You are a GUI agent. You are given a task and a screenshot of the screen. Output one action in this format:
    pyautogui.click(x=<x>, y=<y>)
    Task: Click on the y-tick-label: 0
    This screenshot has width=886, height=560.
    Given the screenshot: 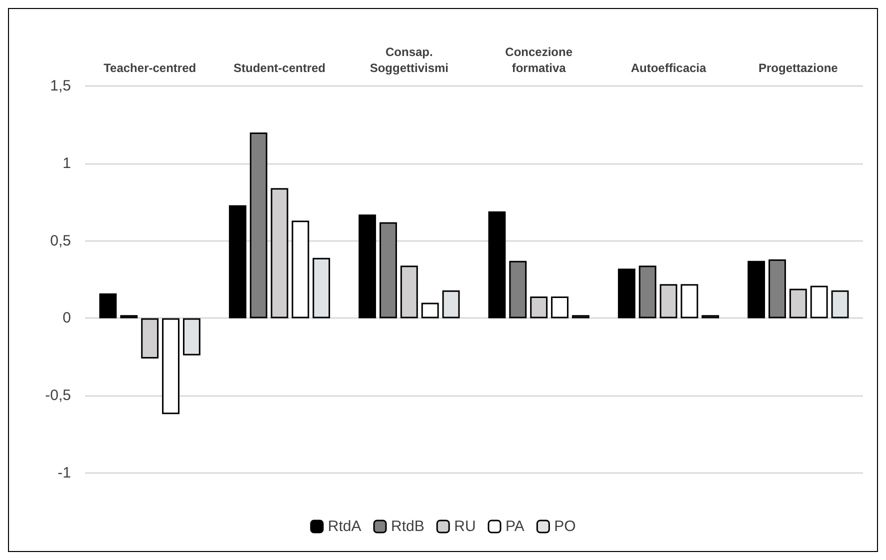 What is the action you would take?
    pyautogui.click(x=66, y=318)
    